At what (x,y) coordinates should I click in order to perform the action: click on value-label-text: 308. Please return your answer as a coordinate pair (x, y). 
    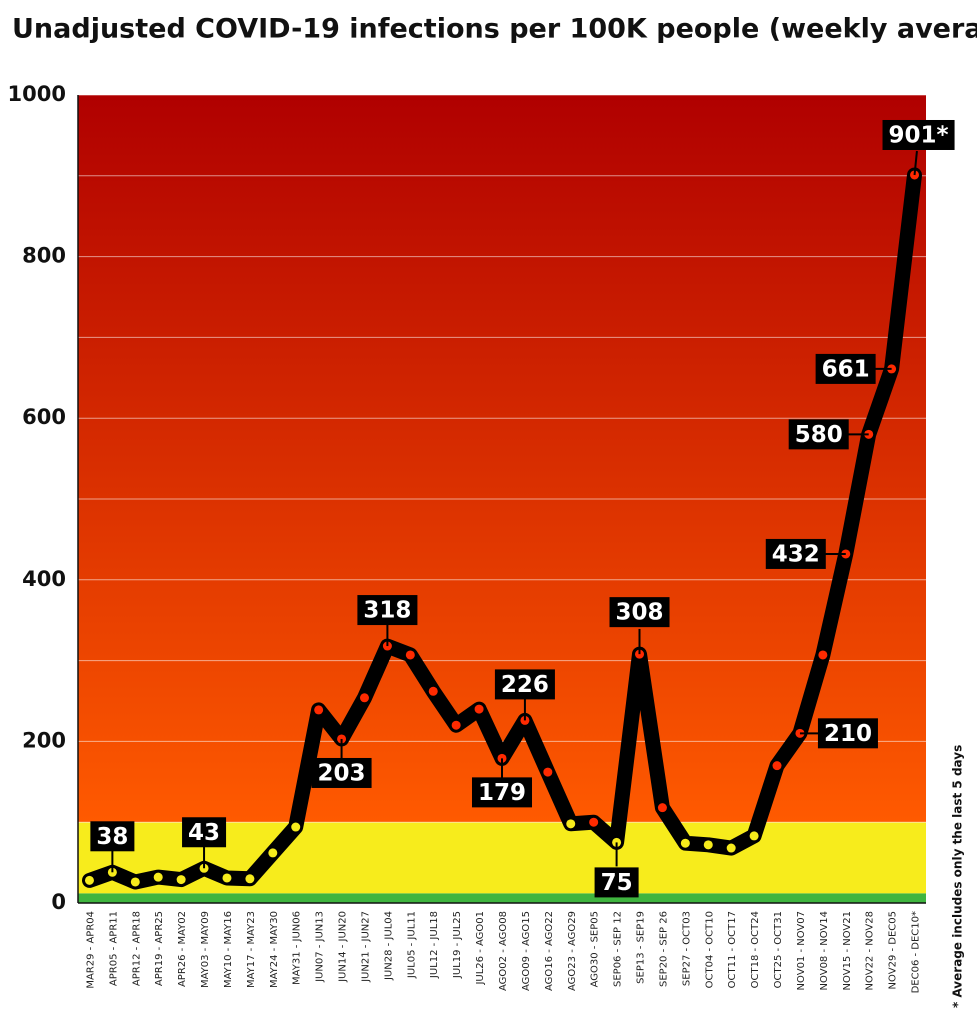
    Looking at the image, I should click on (640, 613).